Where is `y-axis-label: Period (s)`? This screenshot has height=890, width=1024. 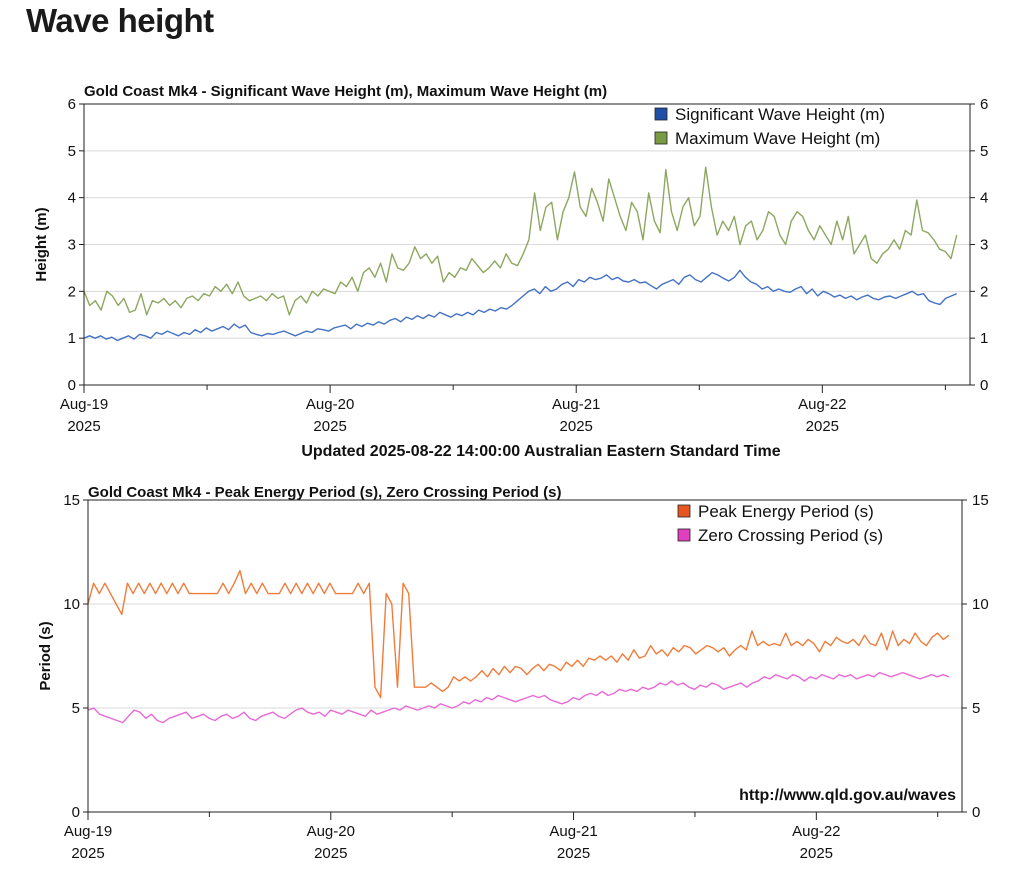 y-axis-label: Period (s) is located at coordinates (45, 655).